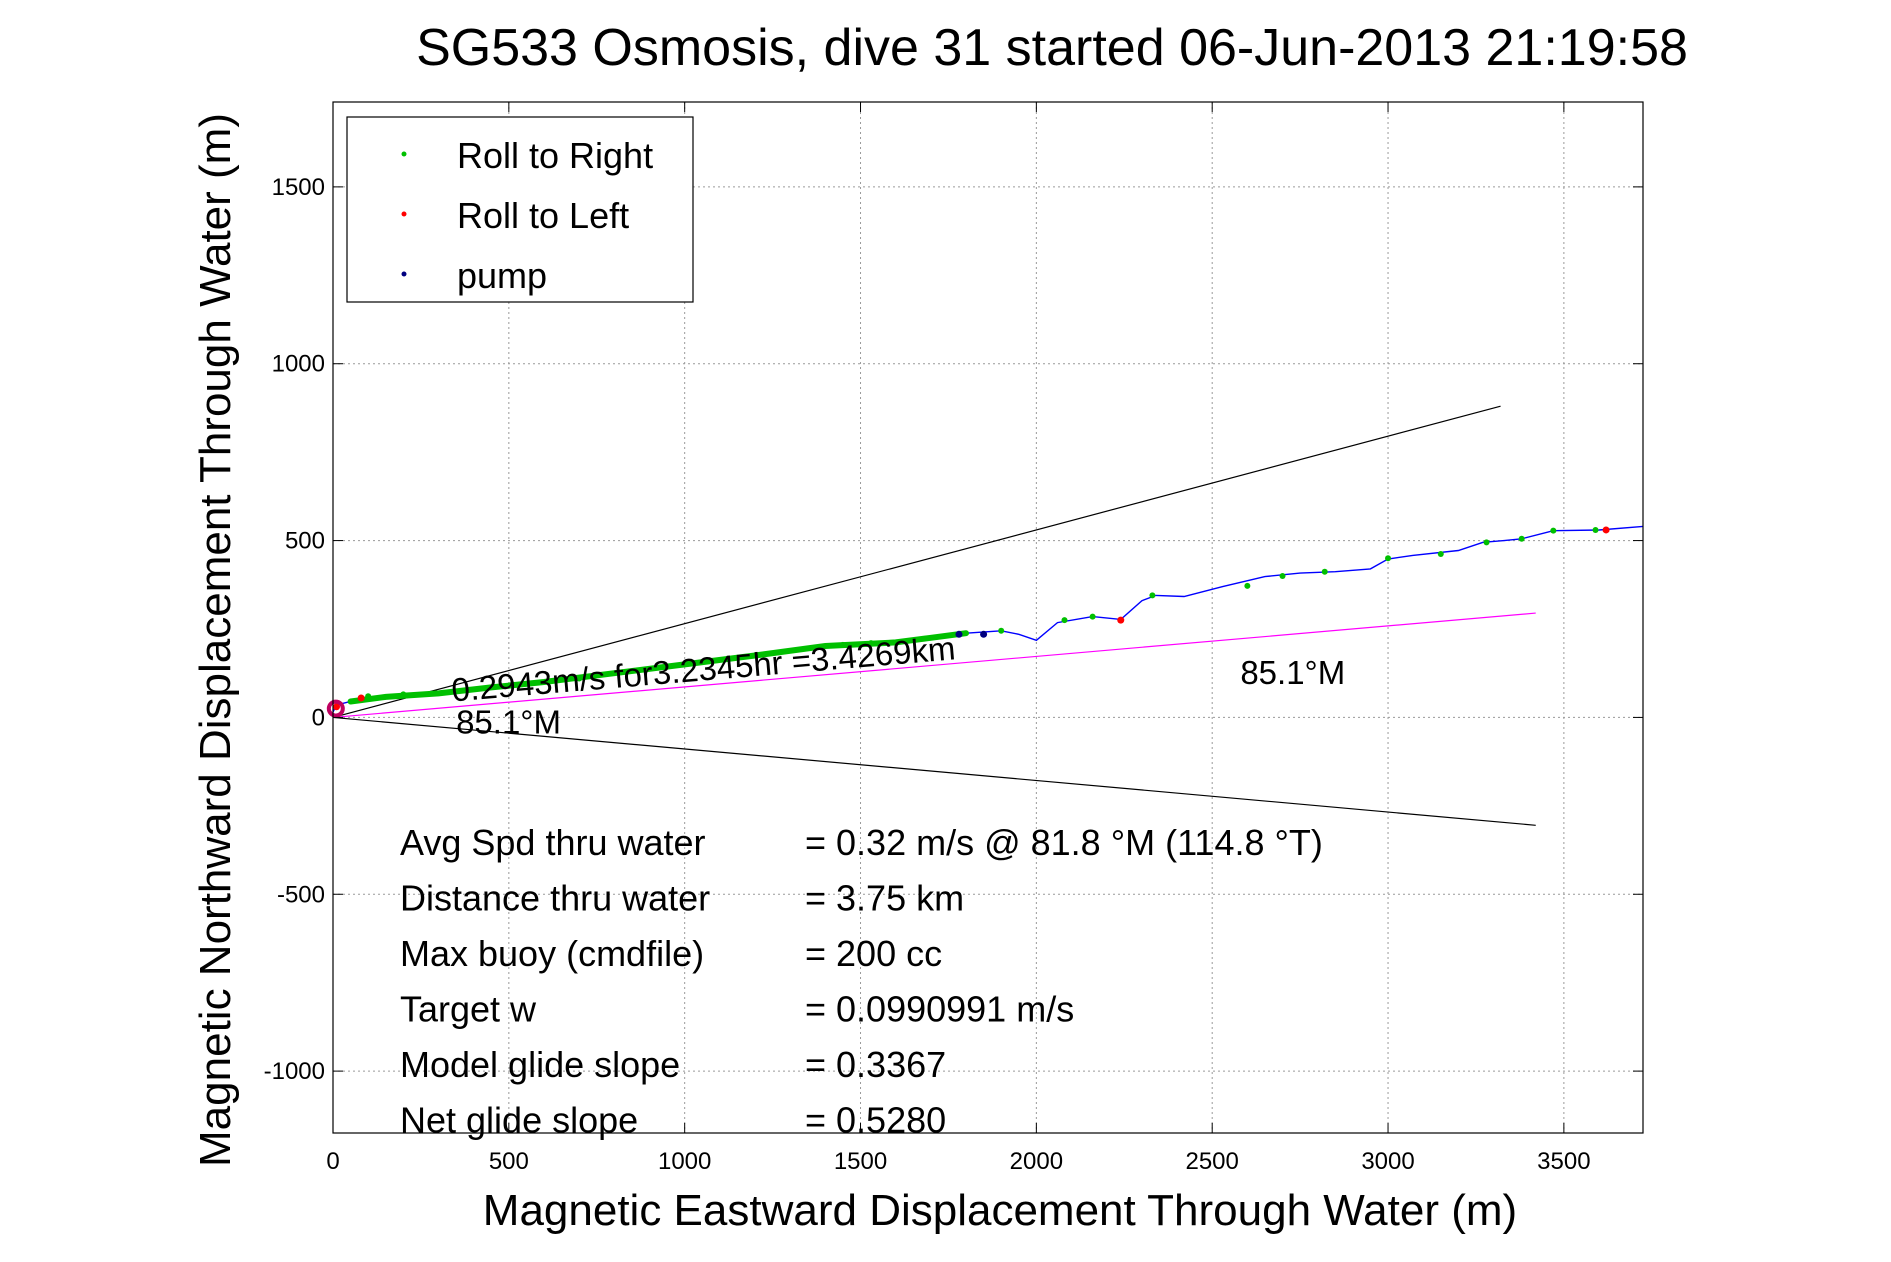 This screenshot has width=1891, height=1262. What do you see at coordinates (552, 953) in the screenshot?
I see `stat-label: Max buoy (cmdfile)` at bounding box center [552, 953].